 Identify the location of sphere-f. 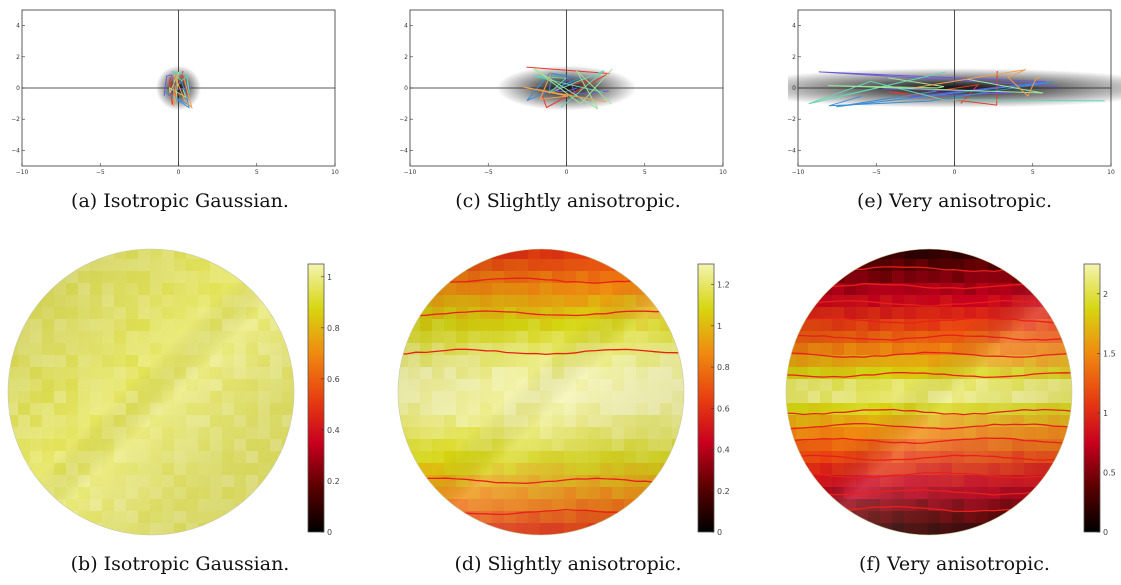
(929, 392).